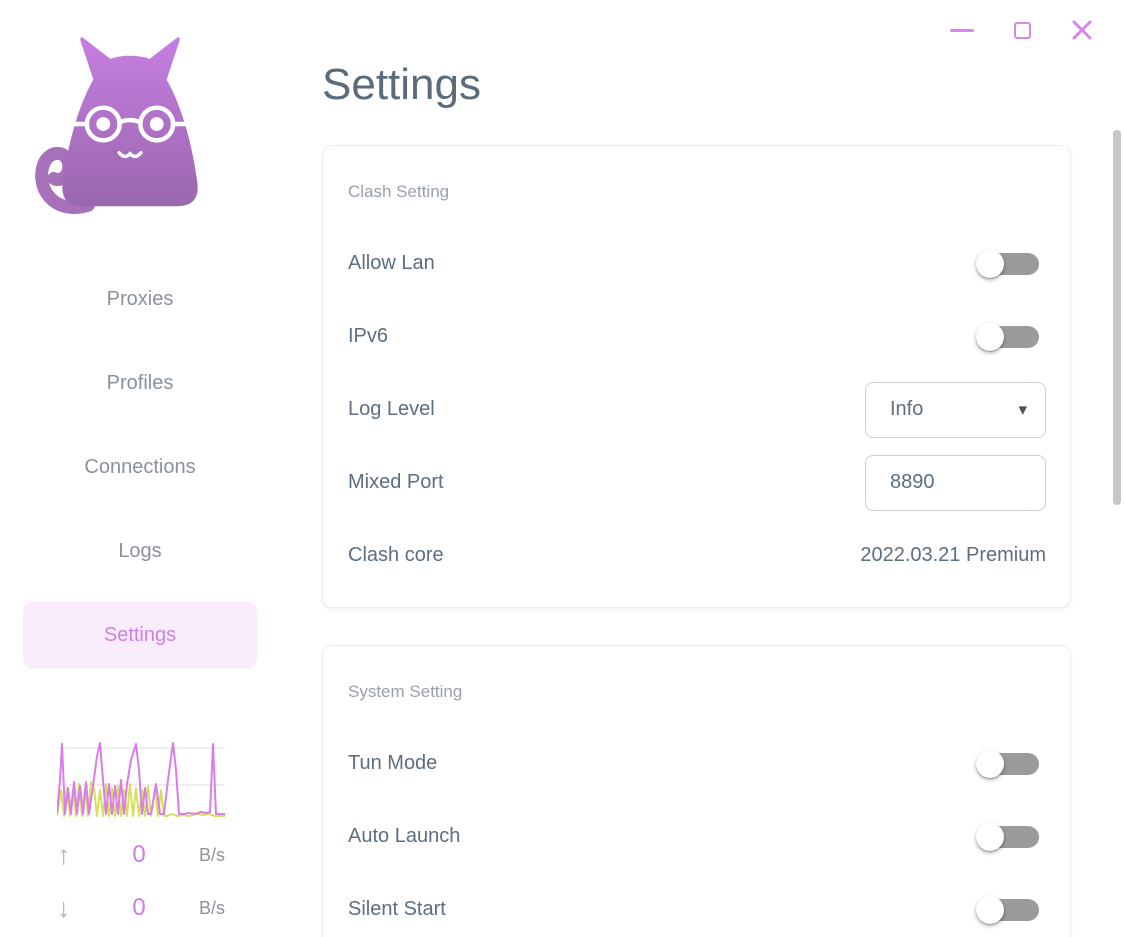 The image size is (1124, 937). I want to click on app-logo-cat-icon, so click(116, 125).